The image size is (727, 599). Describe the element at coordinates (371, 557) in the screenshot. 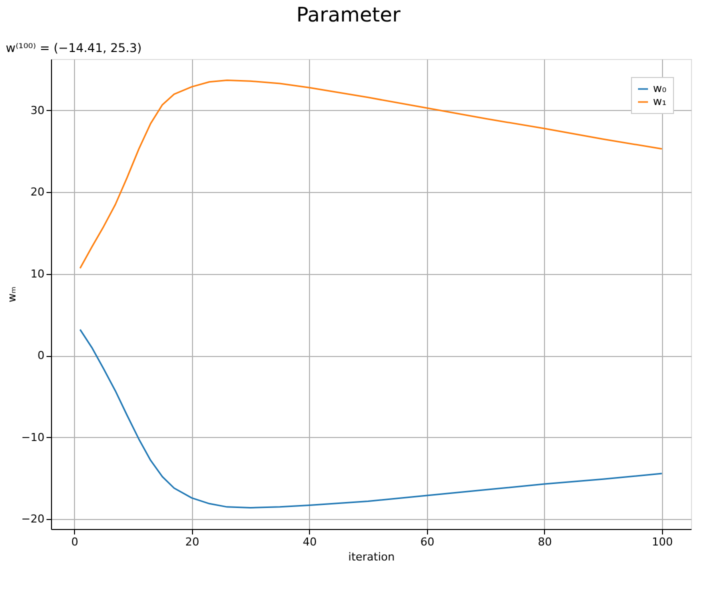

I see `x-axis-title: iteration` at that location.